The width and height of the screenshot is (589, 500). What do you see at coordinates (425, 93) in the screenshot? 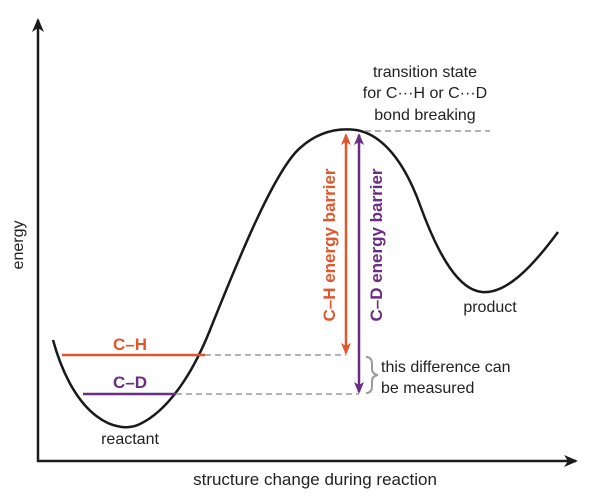
I see `transition-state-line2: for C···H or C···D` at bounding box center [425, 93].